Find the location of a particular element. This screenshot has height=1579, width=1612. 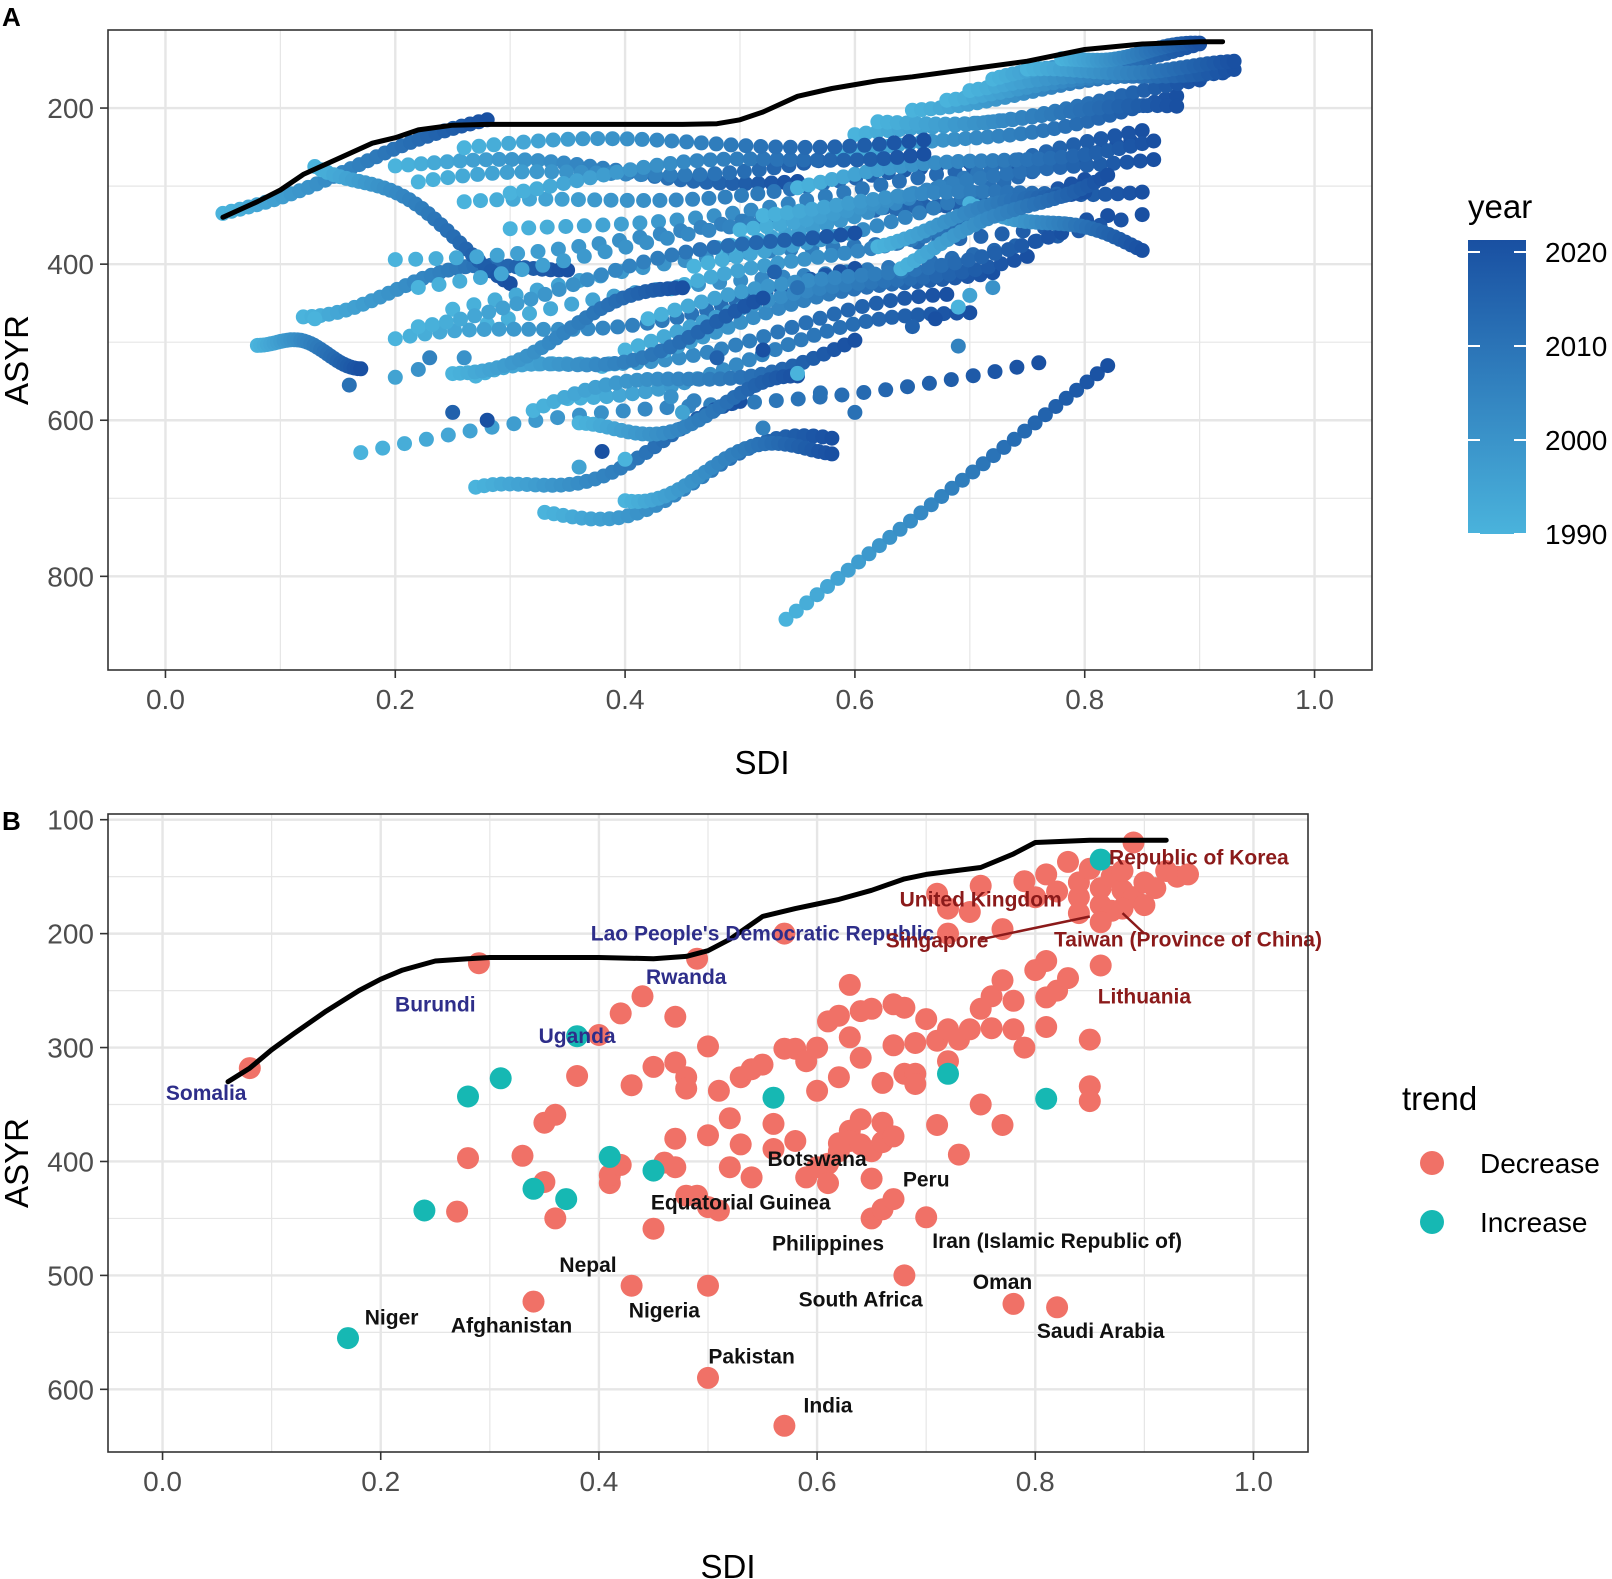

trend-legend-increase-label: Increase is located at coordinates (1533, 1222).